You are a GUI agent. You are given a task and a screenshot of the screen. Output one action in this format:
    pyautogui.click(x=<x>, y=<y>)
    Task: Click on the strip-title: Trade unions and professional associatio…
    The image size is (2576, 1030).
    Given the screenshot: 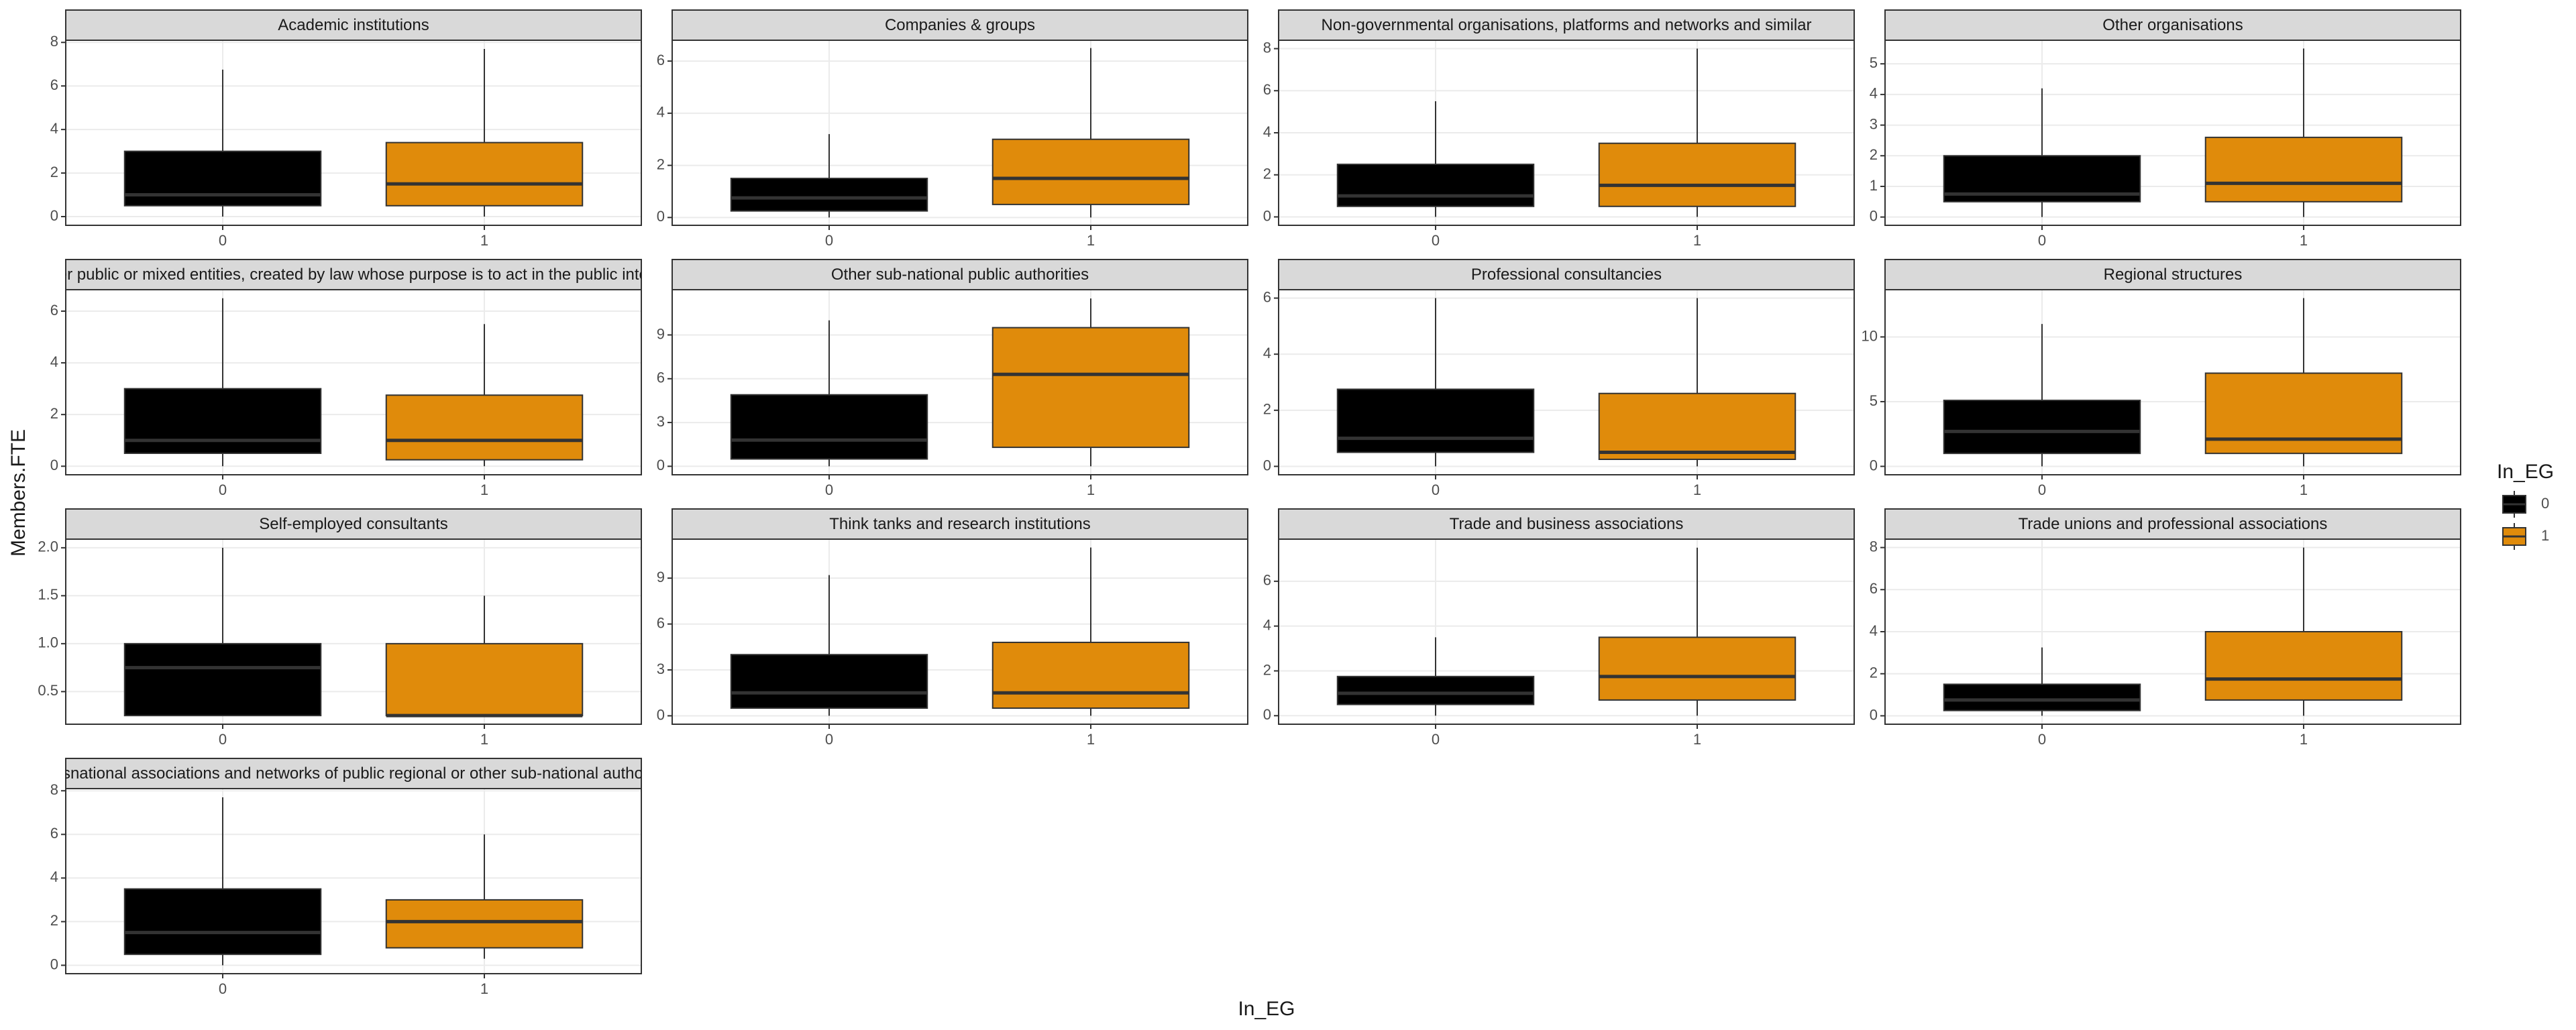 What is the action you would take?
    pyautogui.click(x=2173, y=524)
    